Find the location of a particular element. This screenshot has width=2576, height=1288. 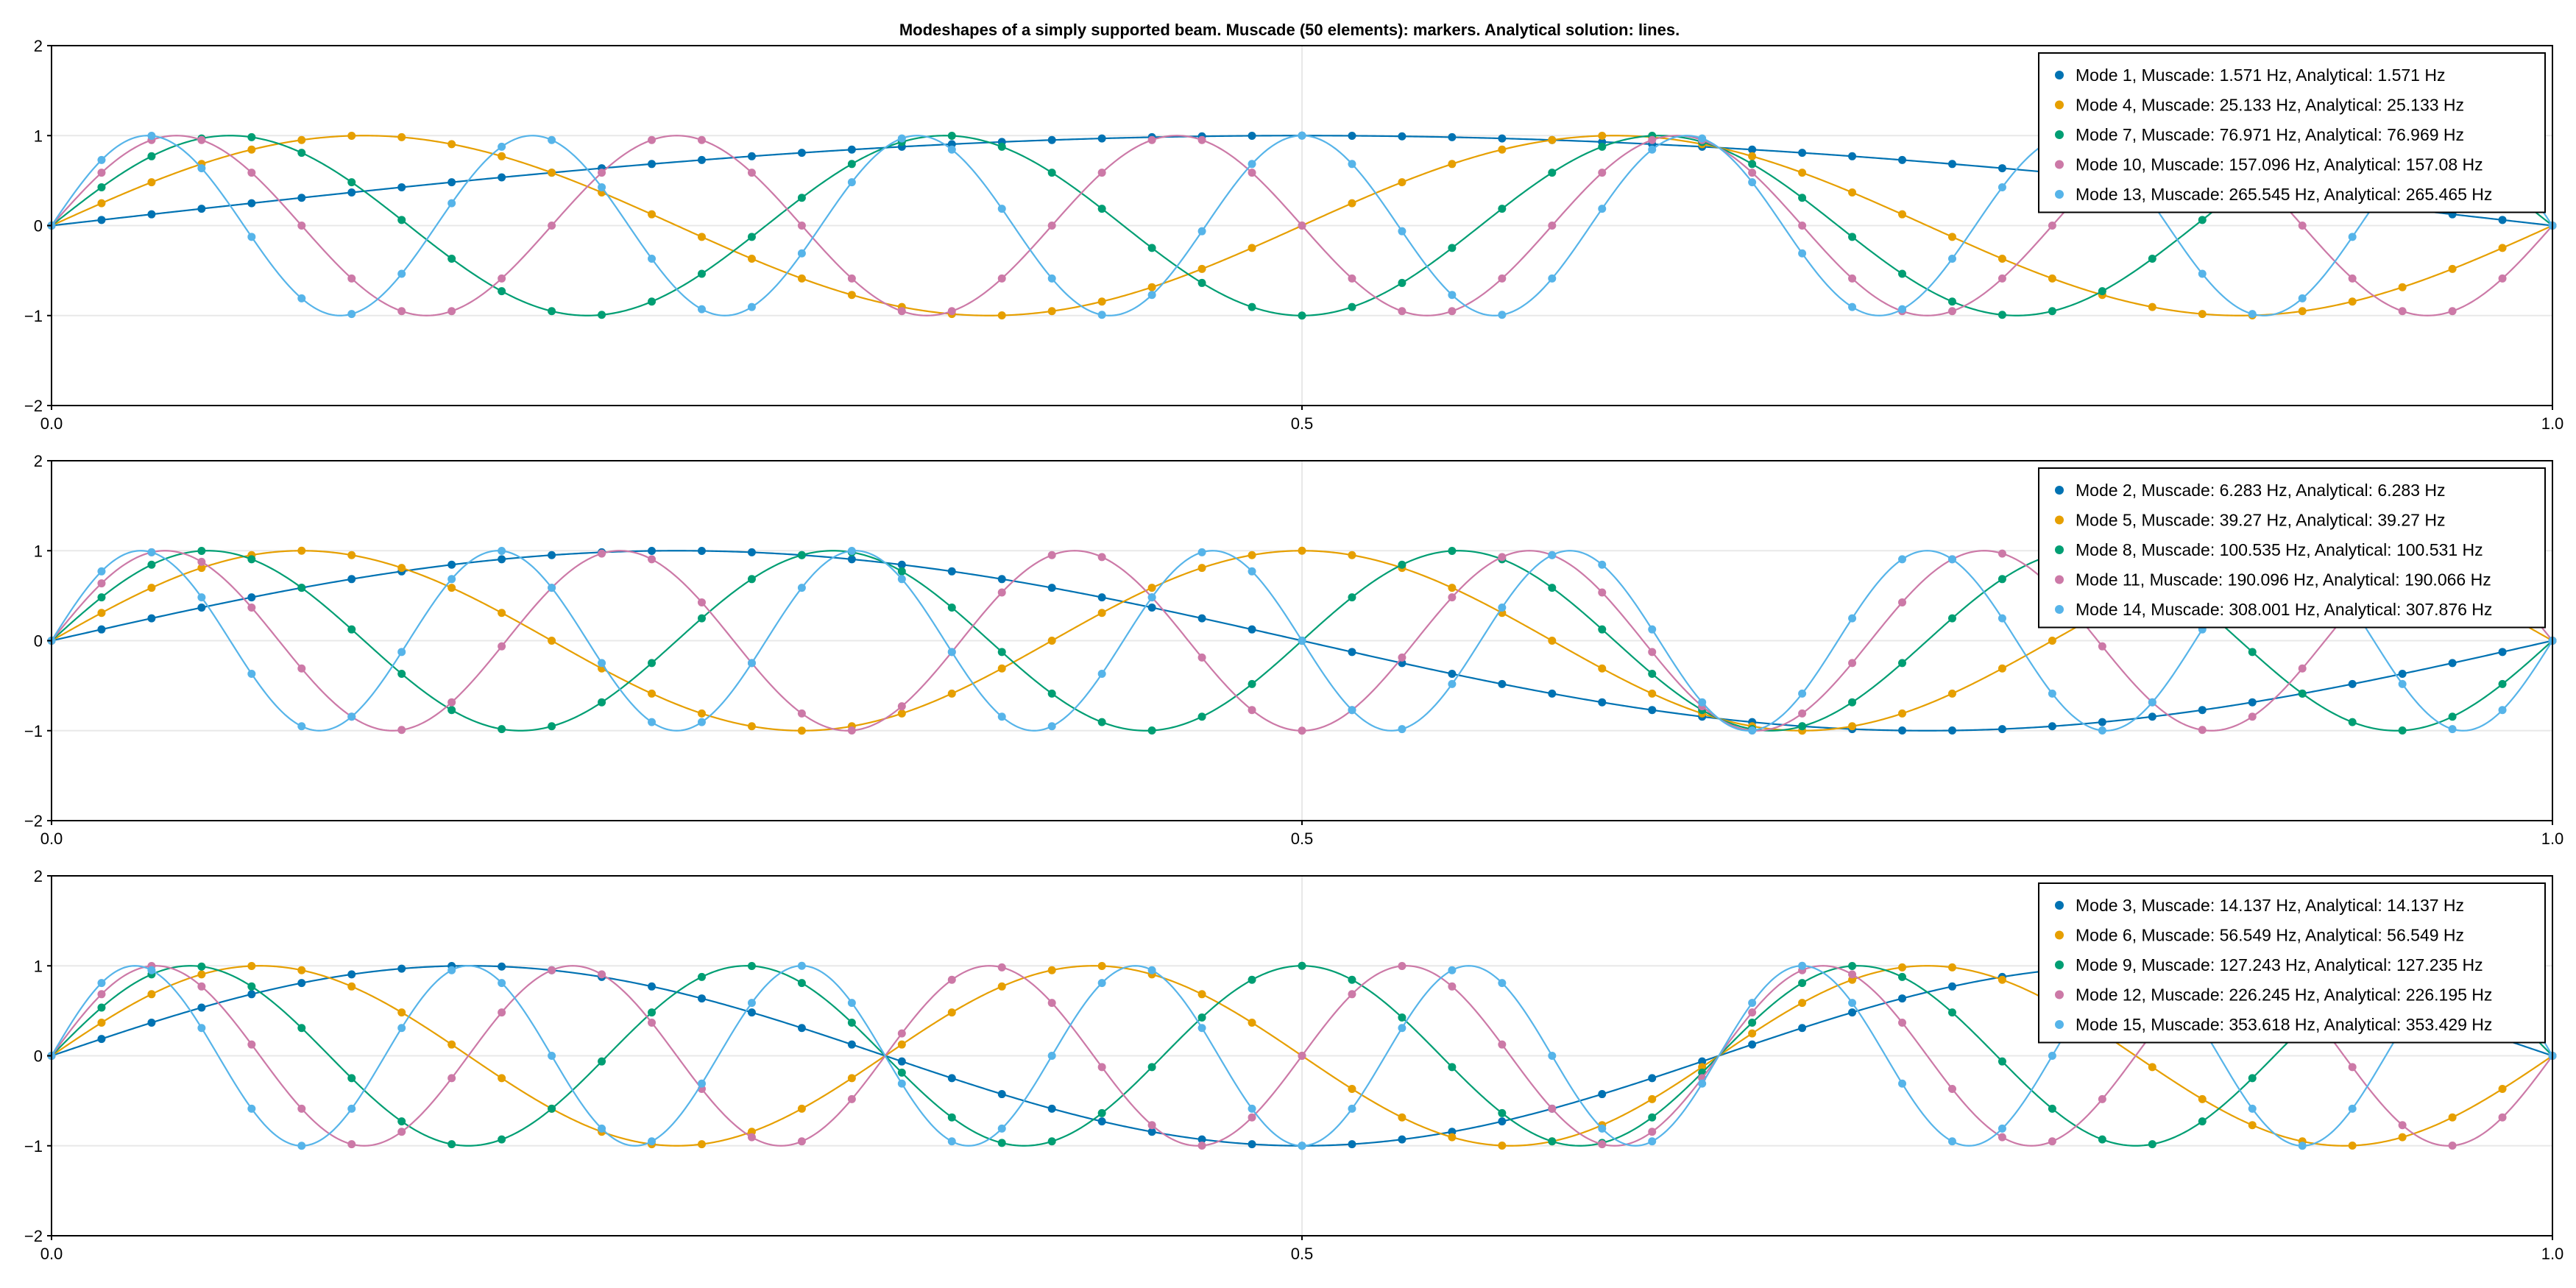

legend-box is located at coordinates (2292, 548).